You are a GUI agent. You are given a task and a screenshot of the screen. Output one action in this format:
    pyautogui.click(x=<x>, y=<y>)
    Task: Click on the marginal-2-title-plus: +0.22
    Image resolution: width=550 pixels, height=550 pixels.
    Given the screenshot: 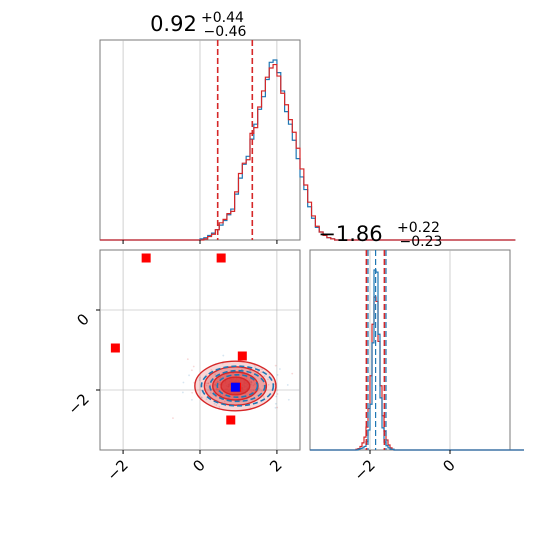 What is the action you would take?
    pyautogui.click(x=418, y=228)
    